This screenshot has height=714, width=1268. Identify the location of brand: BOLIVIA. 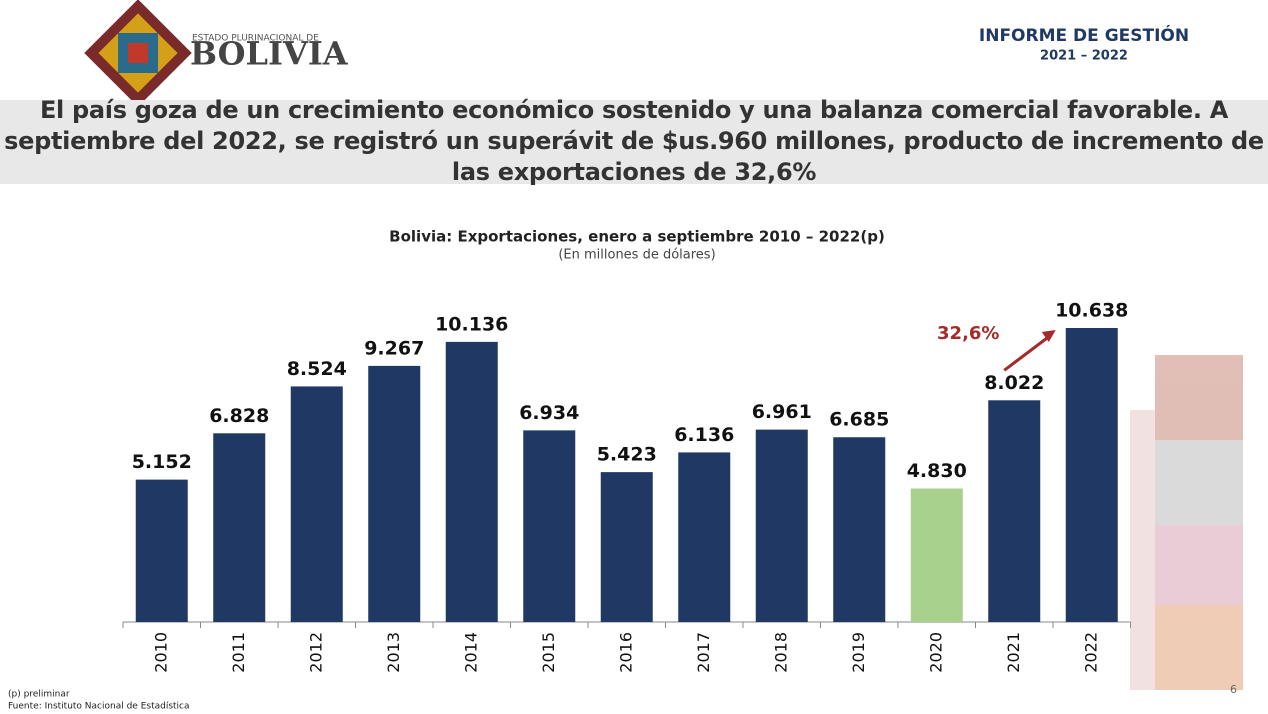
(269, 54).